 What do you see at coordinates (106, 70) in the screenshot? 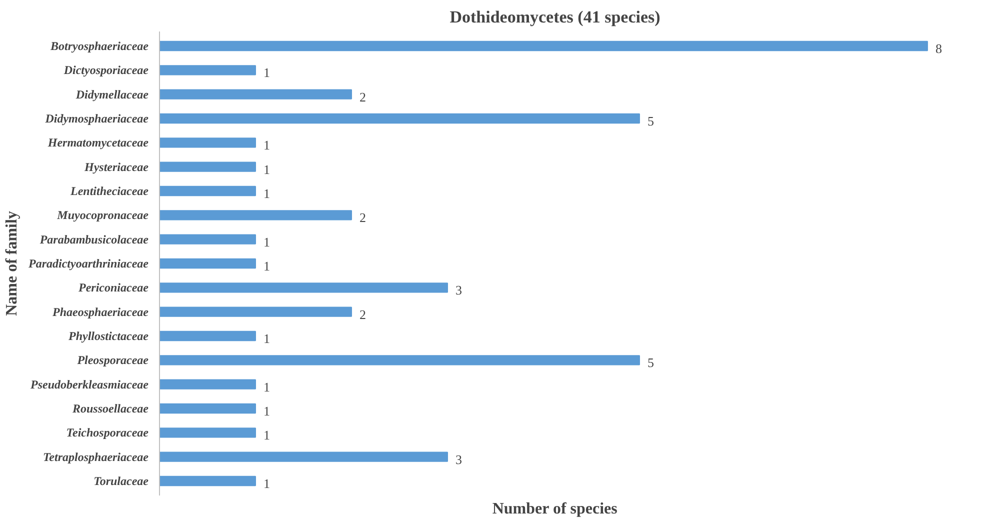
I see `y-tick-label: Dictyosporiaceae` at bounding box center [106, 70].